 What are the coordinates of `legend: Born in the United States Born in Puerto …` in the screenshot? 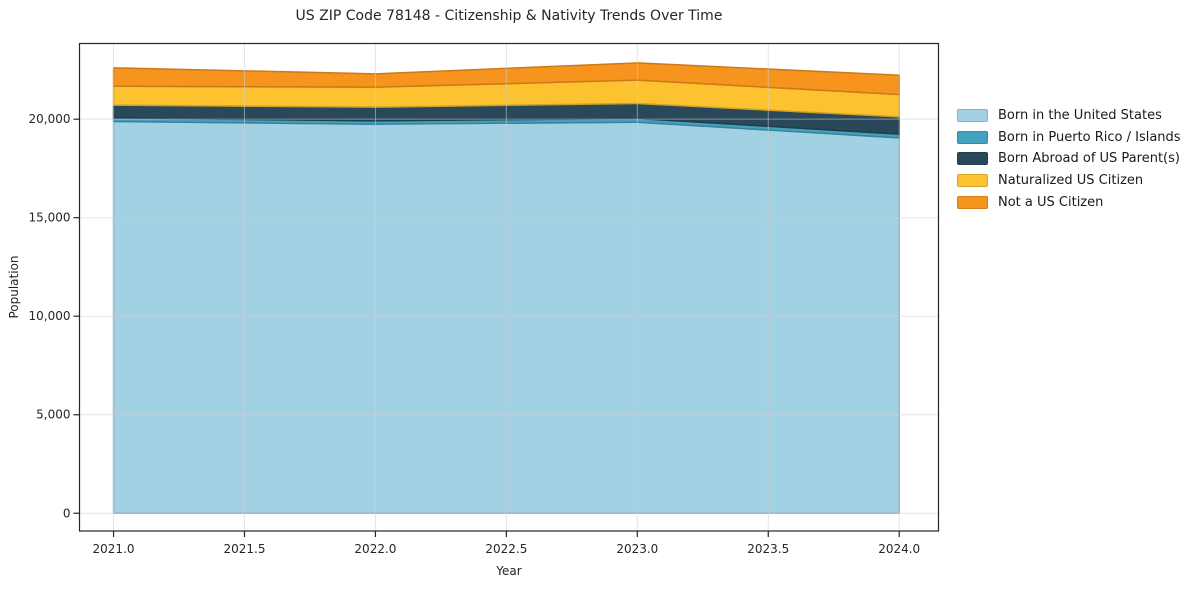 It's located at (1069, 159).